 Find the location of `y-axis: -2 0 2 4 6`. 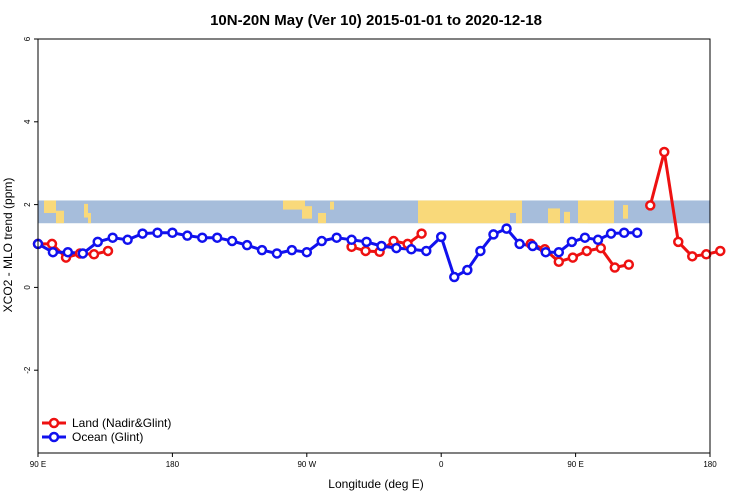

y-axis: -2 0 2 4 6 is located at coordinates (30, 205).